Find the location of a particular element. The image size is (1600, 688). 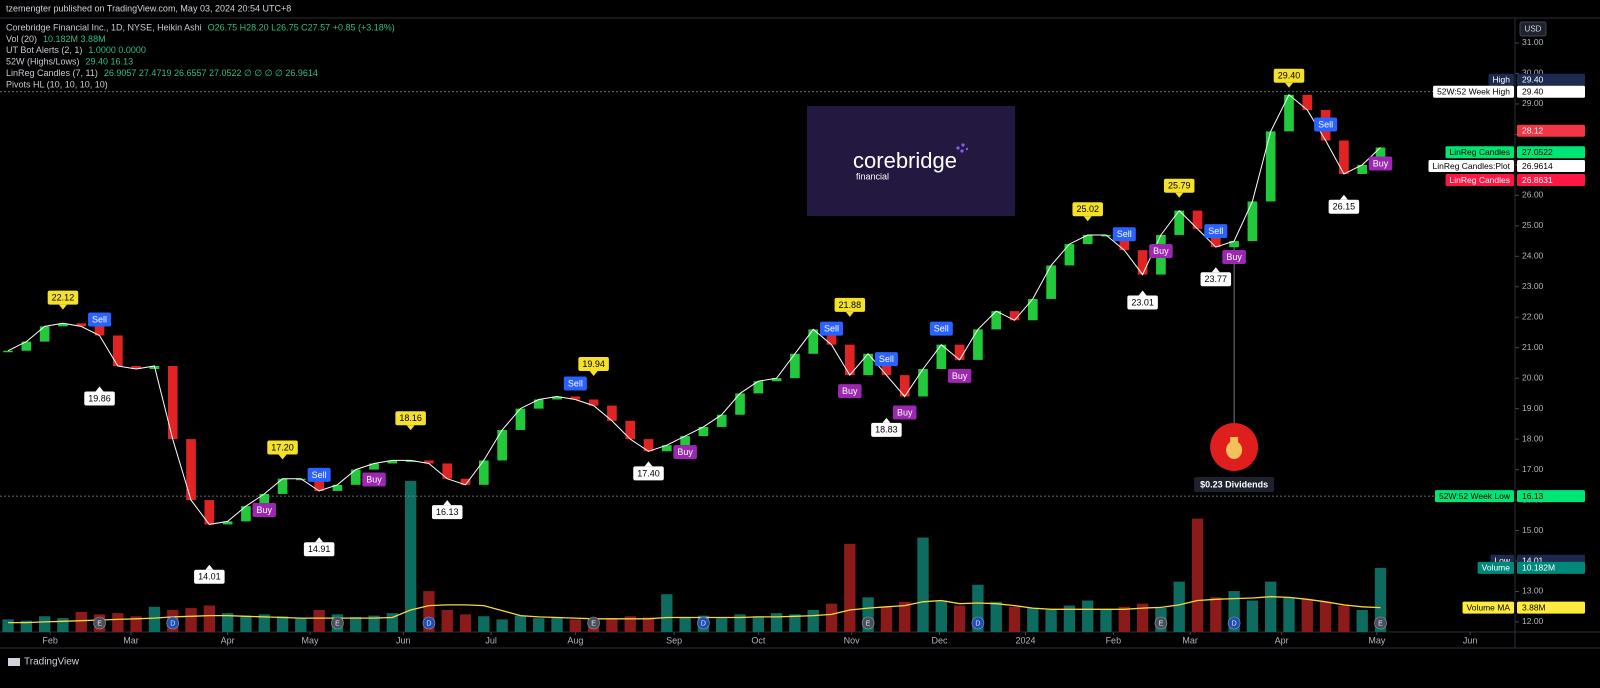

legend-name: Pivots HL (10, 10, 10, 10) is located at coordinates (57, 84).